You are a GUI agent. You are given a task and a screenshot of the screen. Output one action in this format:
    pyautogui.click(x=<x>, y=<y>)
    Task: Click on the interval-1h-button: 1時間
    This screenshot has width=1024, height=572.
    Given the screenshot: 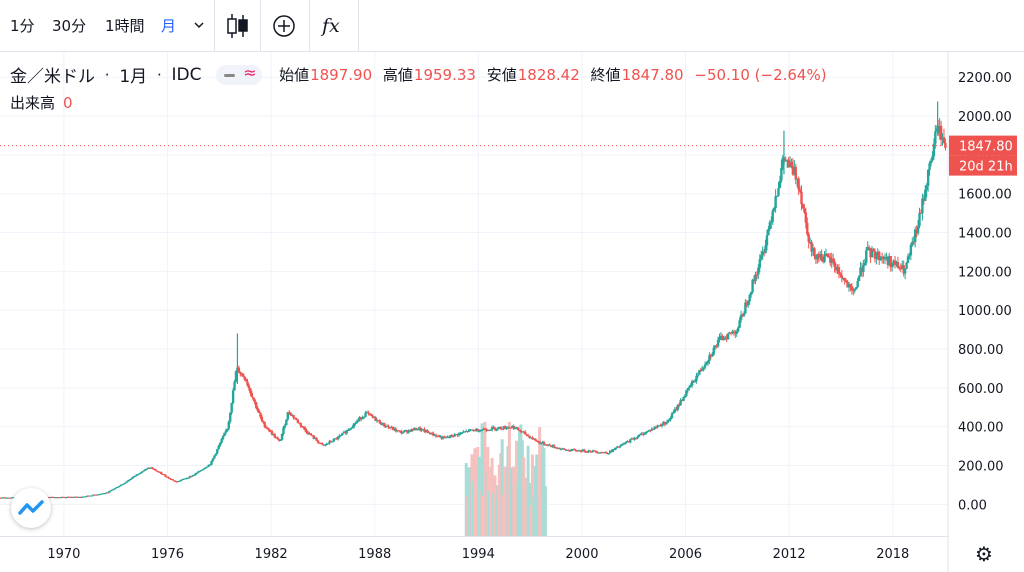 What is the action you would take?
    pyautogui.click(x=125, y=26)
    